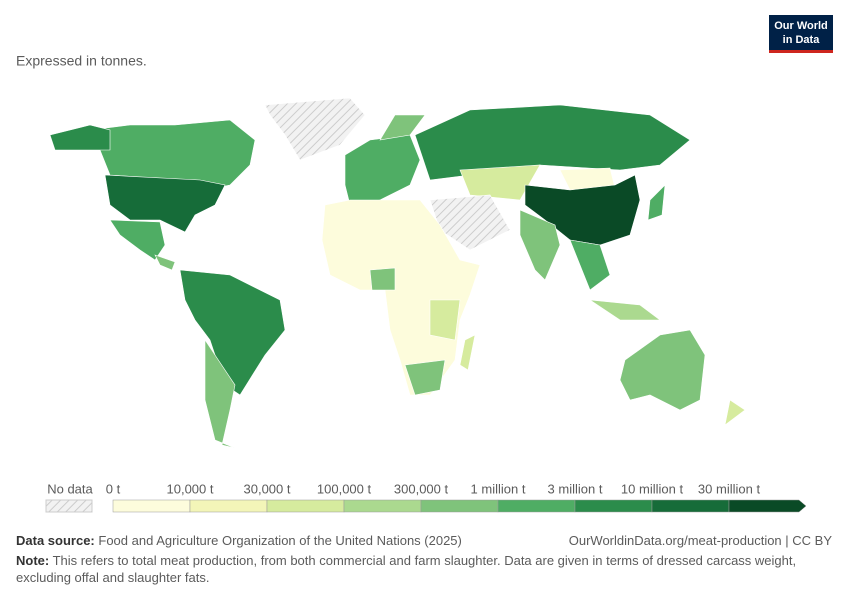 This screenshot has width=850, height=600. Describe the element at coordinates (590, 265) in the screenshot. I see `southeast-asia` at that location.